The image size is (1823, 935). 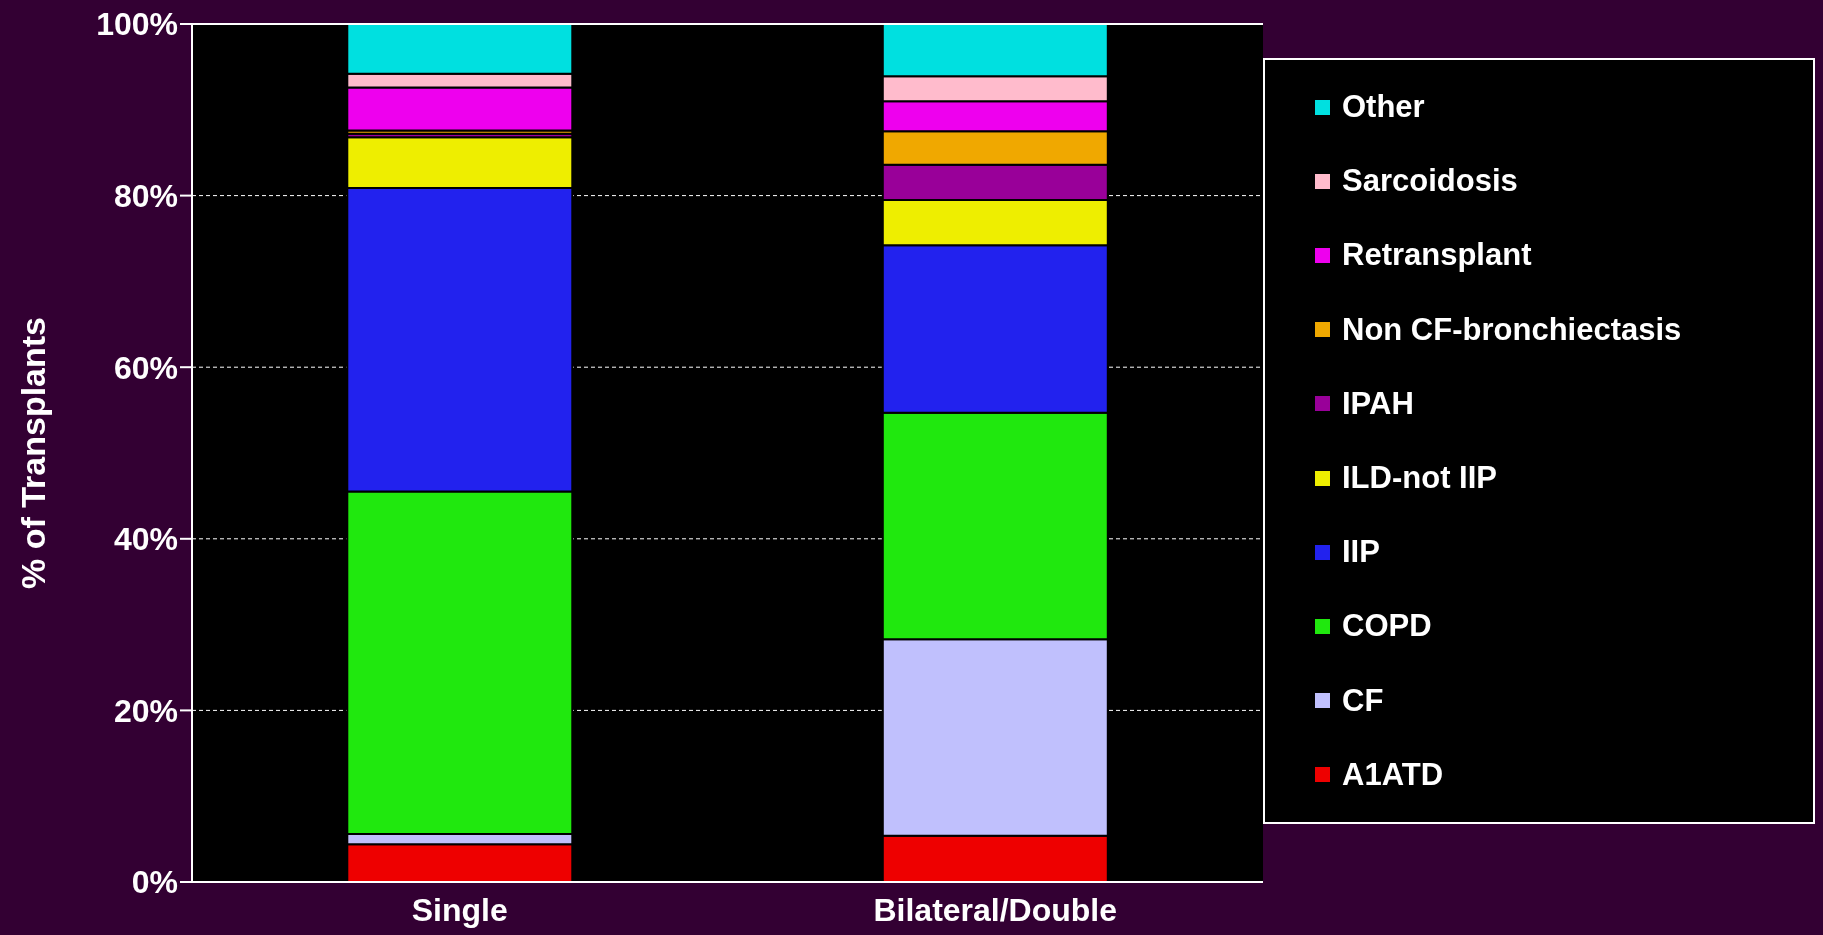 I want to click on legend-label: IIP, so click(x=1361, y=552).